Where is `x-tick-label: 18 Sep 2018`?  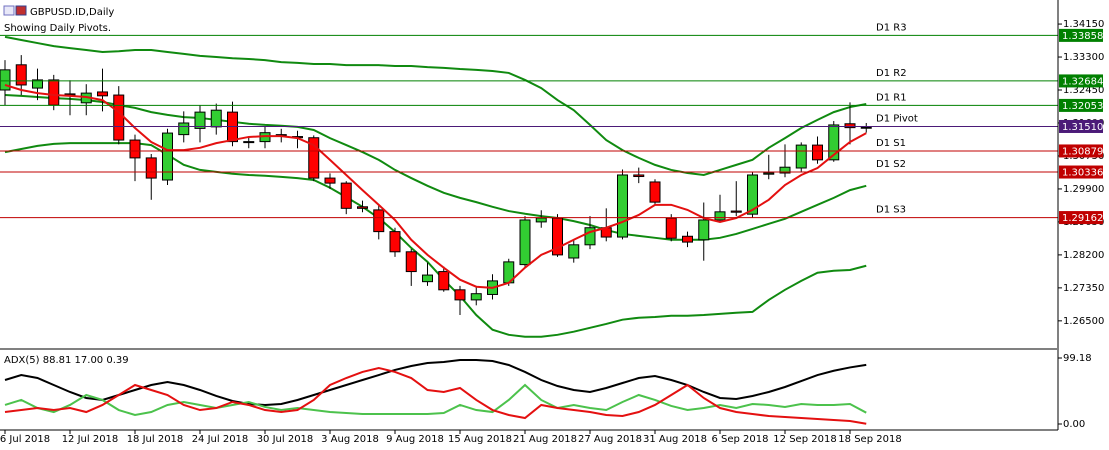 x-tick-label: 18 Sep 2018 is located at coordinates (869, 439).